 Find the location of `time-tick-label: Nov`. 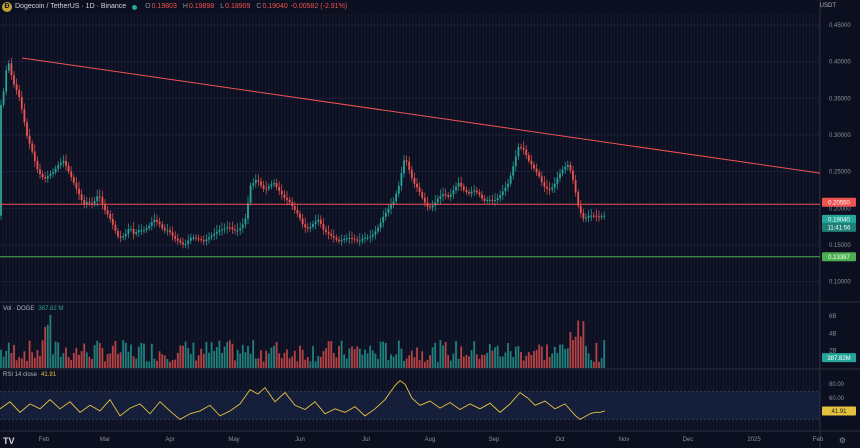

time-tick-label: Nov is located at coordinates (624, 440).